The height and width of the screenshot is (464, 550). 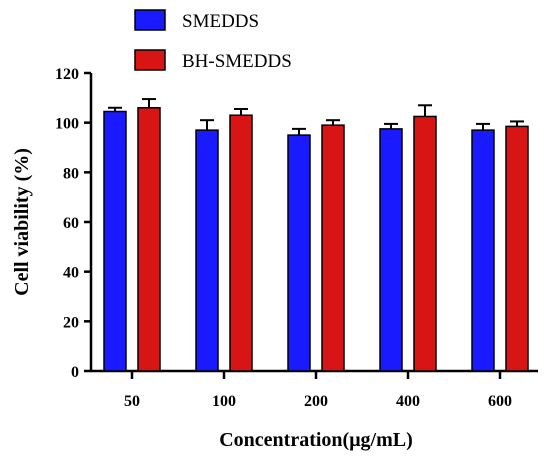 I want to click on y-tick-label: 0, so click(x=75, y=372).